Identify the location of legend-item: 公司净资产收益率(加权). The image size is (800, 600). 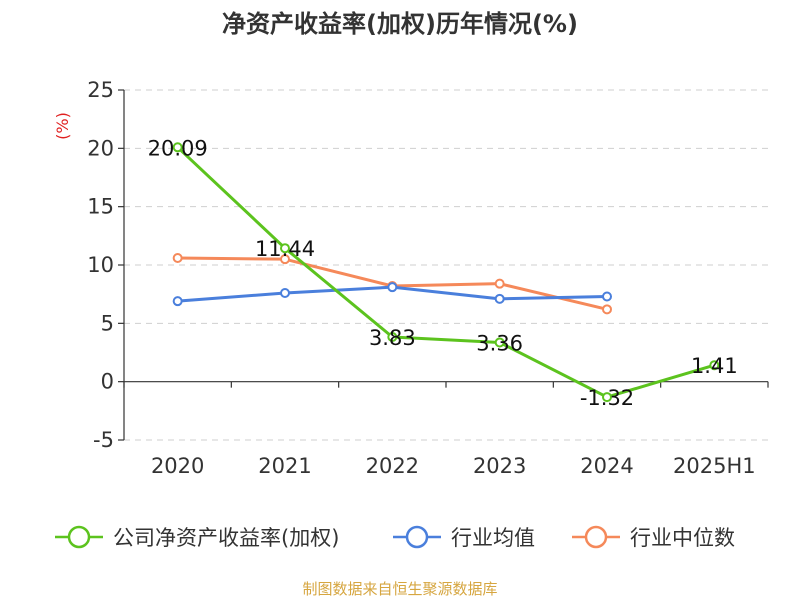
(197, 537).